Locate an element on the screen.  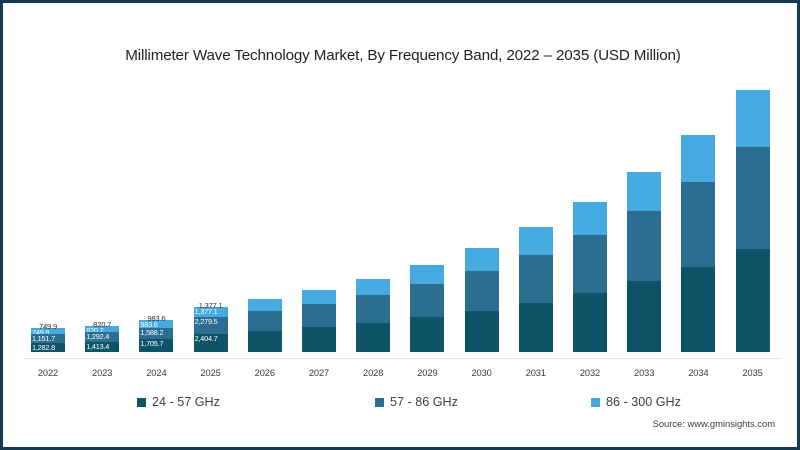
bar-segment: 1,588.2 is located at coordinates (156, 333).